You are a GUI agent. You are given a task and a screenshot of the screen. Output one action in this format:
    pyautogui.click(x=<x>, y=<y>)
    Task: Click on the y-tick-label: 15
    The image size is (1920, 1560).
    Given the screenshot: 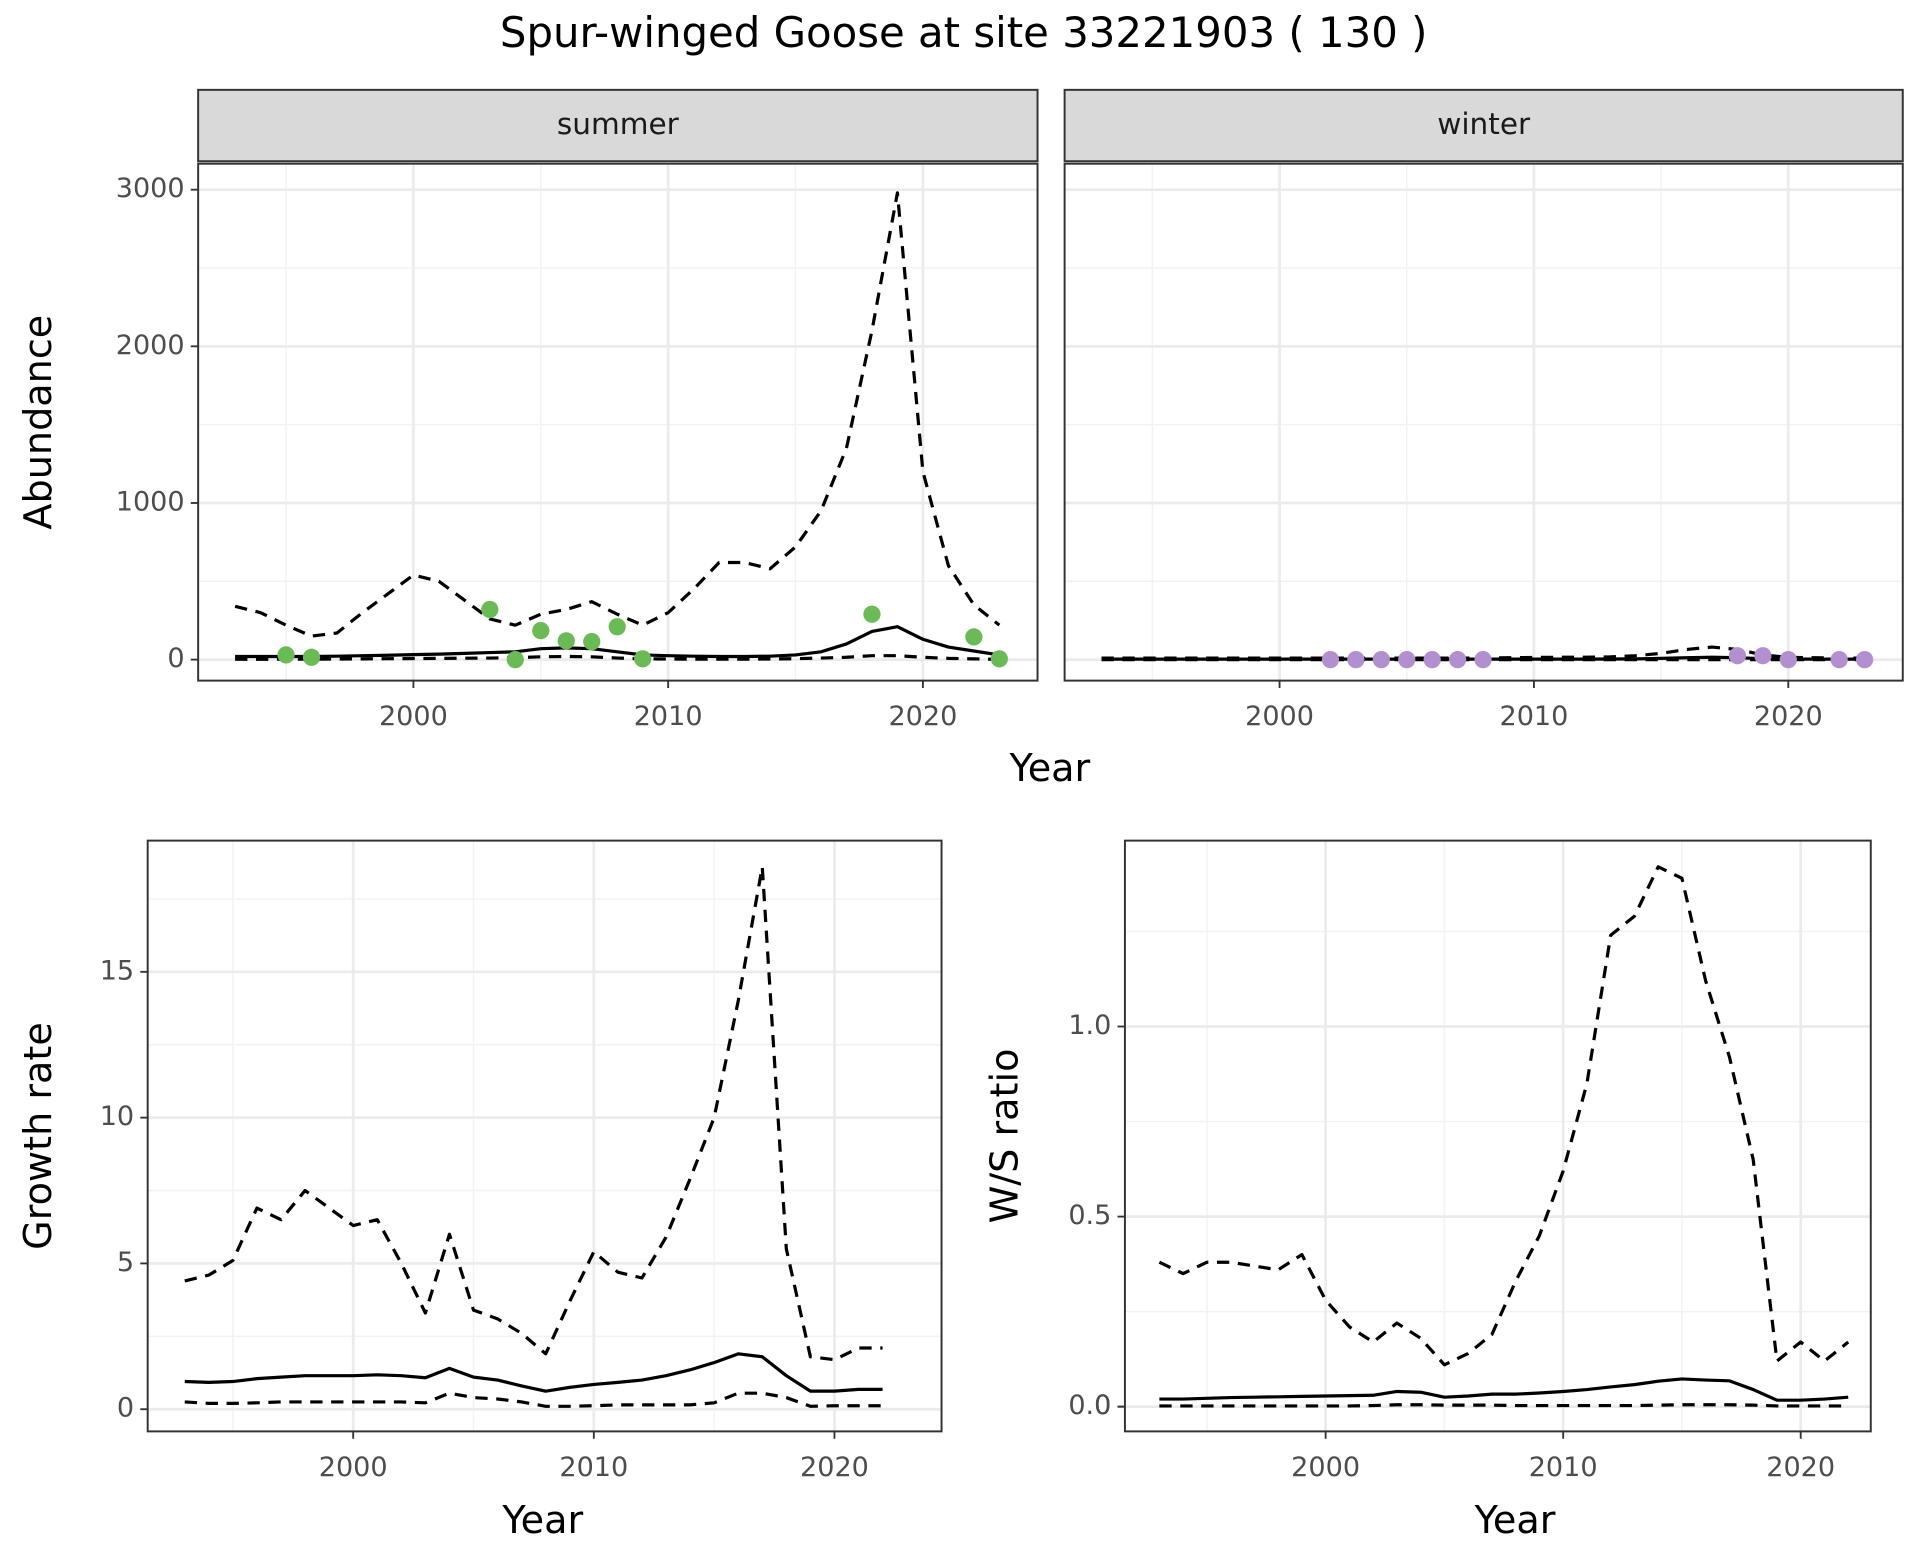 What is the action you would take?
    pyautogui.click(x=117, y=970)
    